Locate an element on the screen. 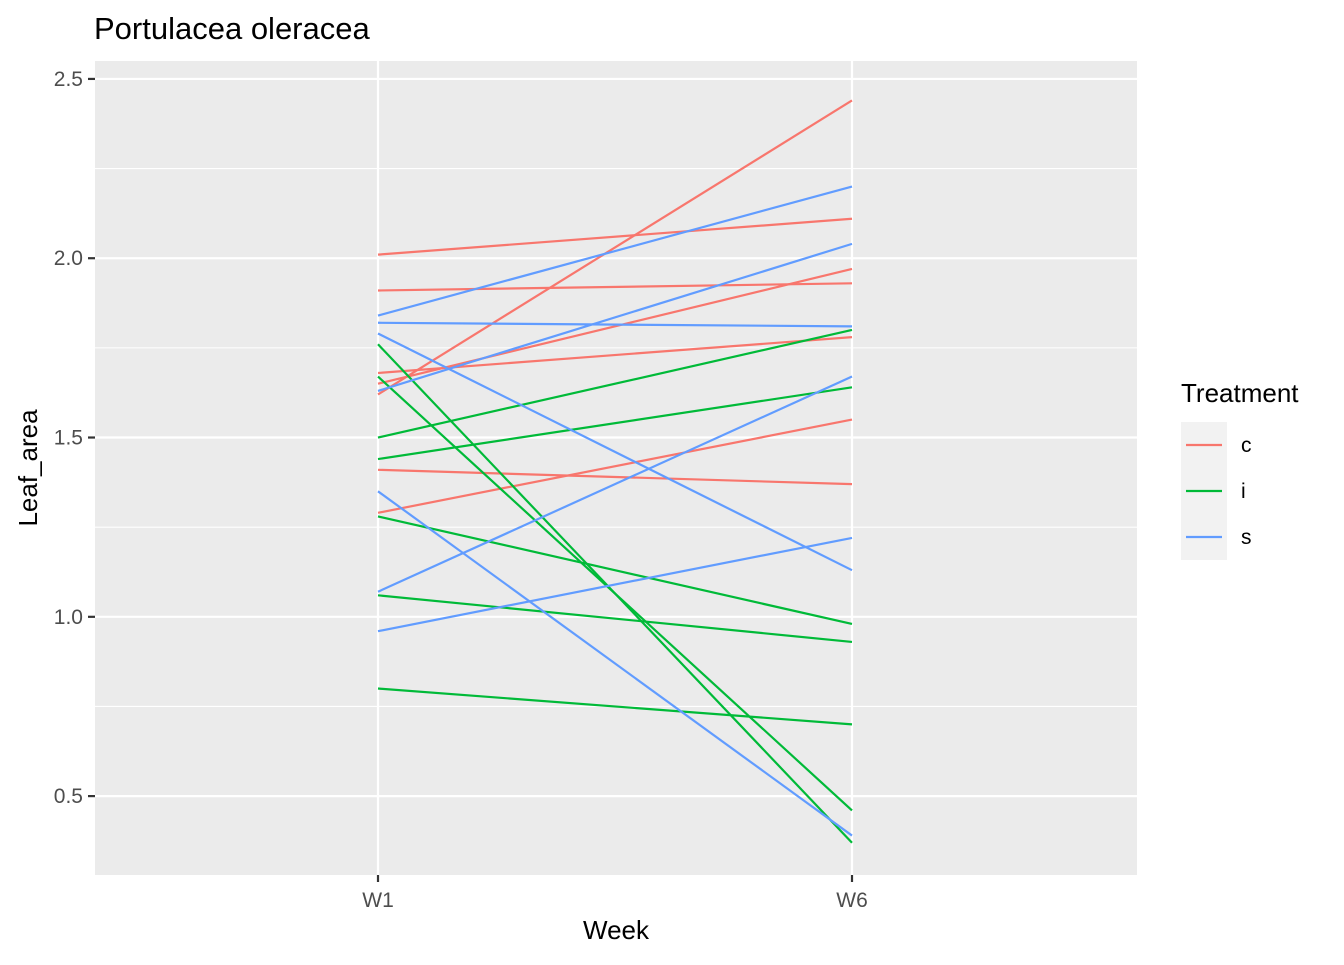 The width and height of the screenshot is (1344, 965). legend-label-c: c is located at coordinates (1246, 445).